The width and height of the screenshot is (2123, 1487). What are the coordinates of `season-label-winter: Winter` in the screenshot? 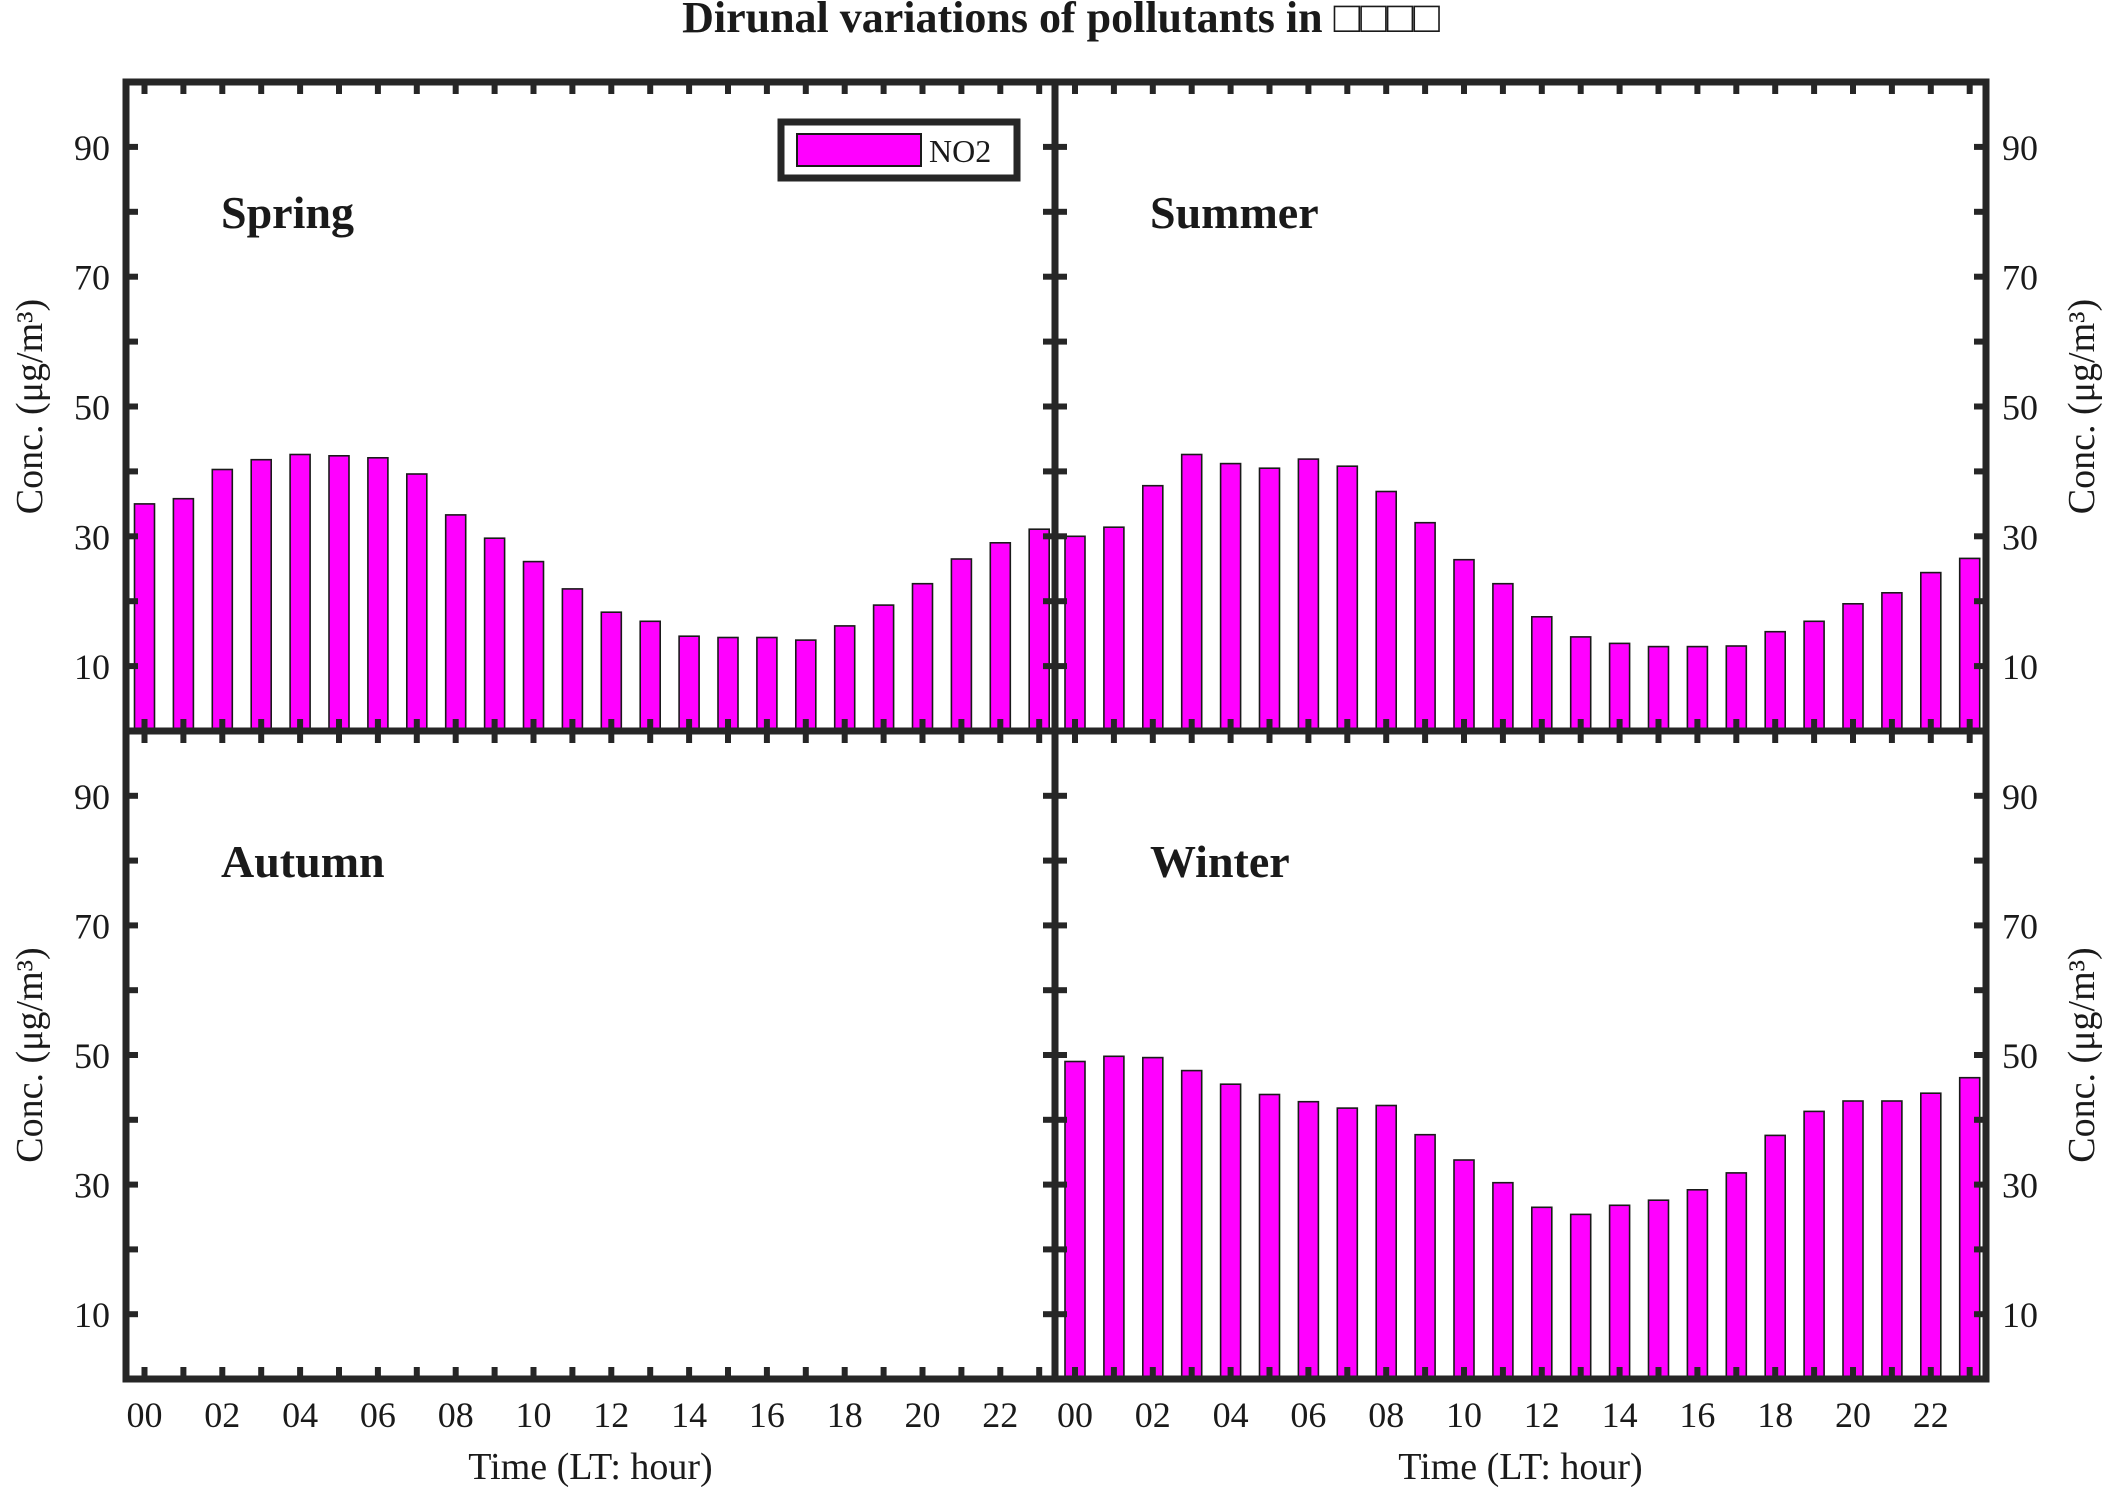 It's located at (1220, 861).